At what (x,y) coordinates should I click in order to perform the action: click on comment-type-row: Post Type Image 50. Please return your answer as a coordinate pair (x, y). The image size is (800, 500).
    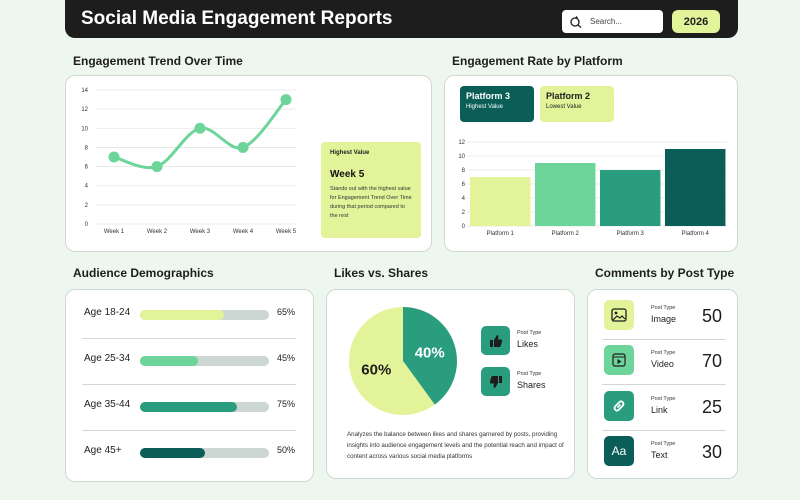
    Looking at the image, I should click on (664, 316).